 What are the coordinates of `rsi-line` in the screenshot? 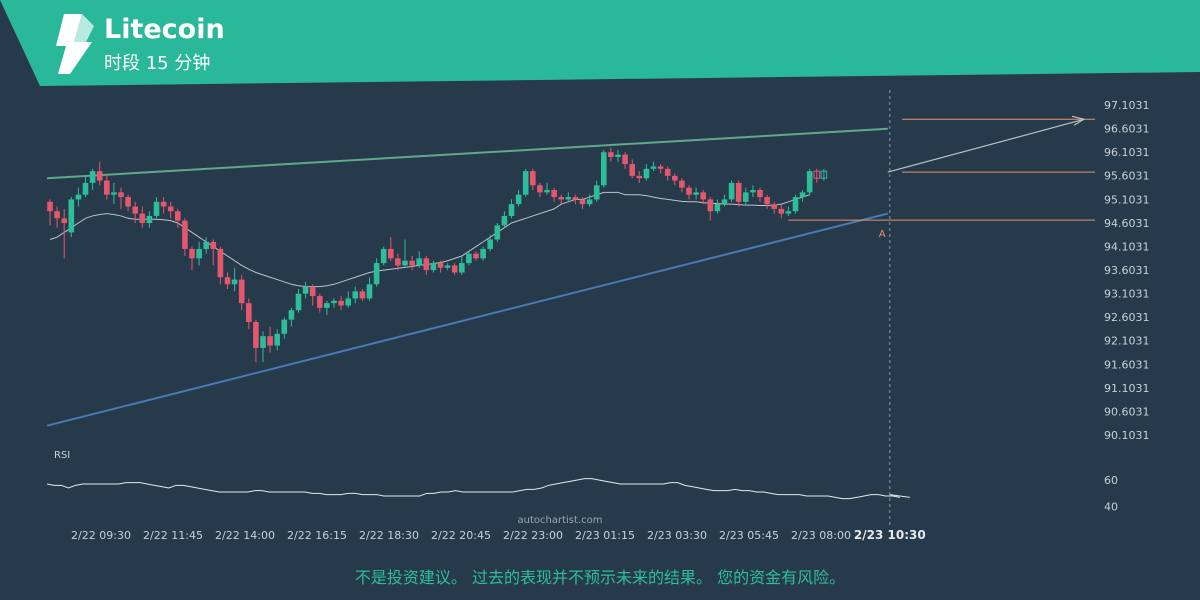 It's located at (473, 489).